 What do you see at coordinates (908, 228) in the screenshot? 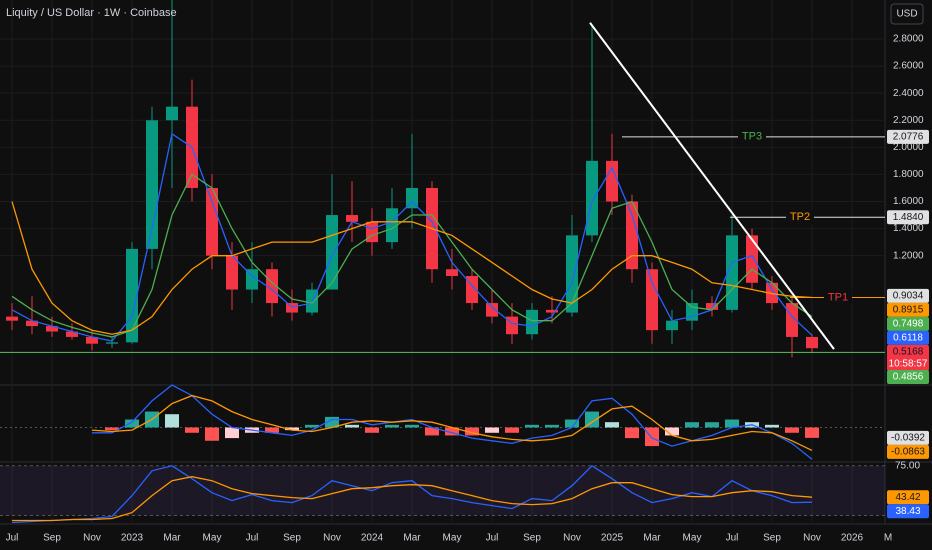
I see `y-tick-label: 1.4000` at bounding box center [908, 228].